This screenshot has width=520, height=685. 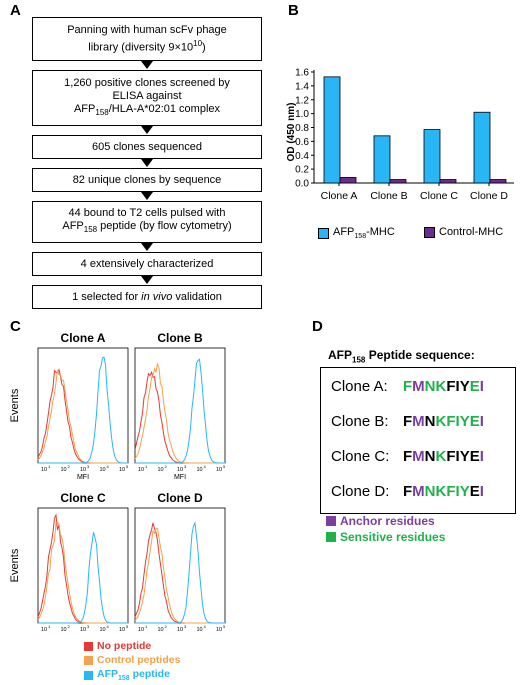 I want to click on flow-panel-title: Clone D, so click(x=180, y=498).